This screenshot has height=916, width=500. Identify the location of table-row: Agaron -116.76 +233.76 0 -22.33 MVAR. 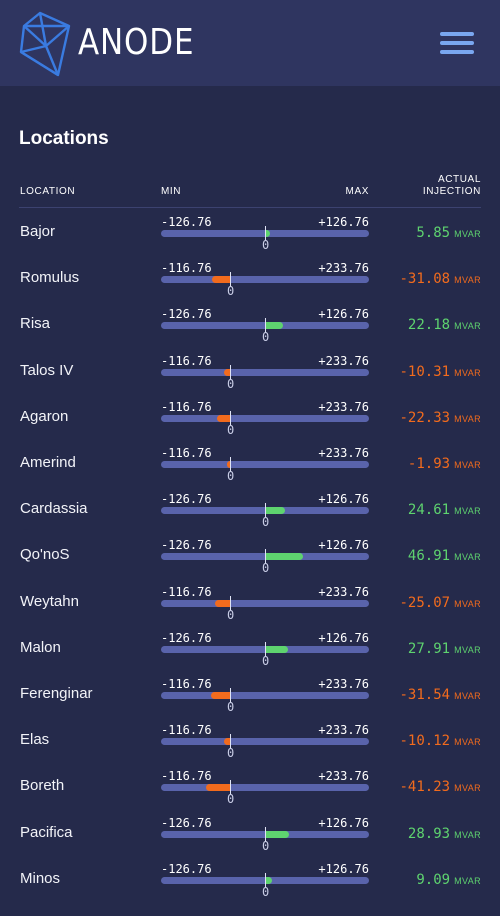
(250, 423).